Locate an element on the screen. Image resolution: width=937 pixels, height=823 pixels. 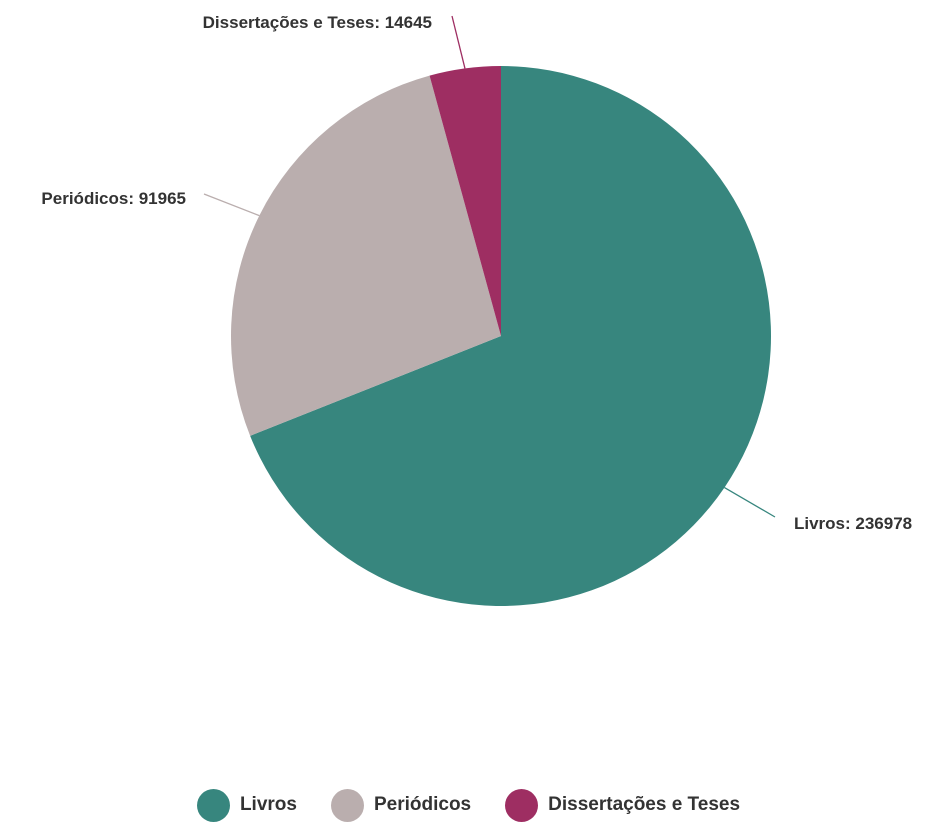
legend-label-periodicos: Periódicos is located at coordinates (422, 804).